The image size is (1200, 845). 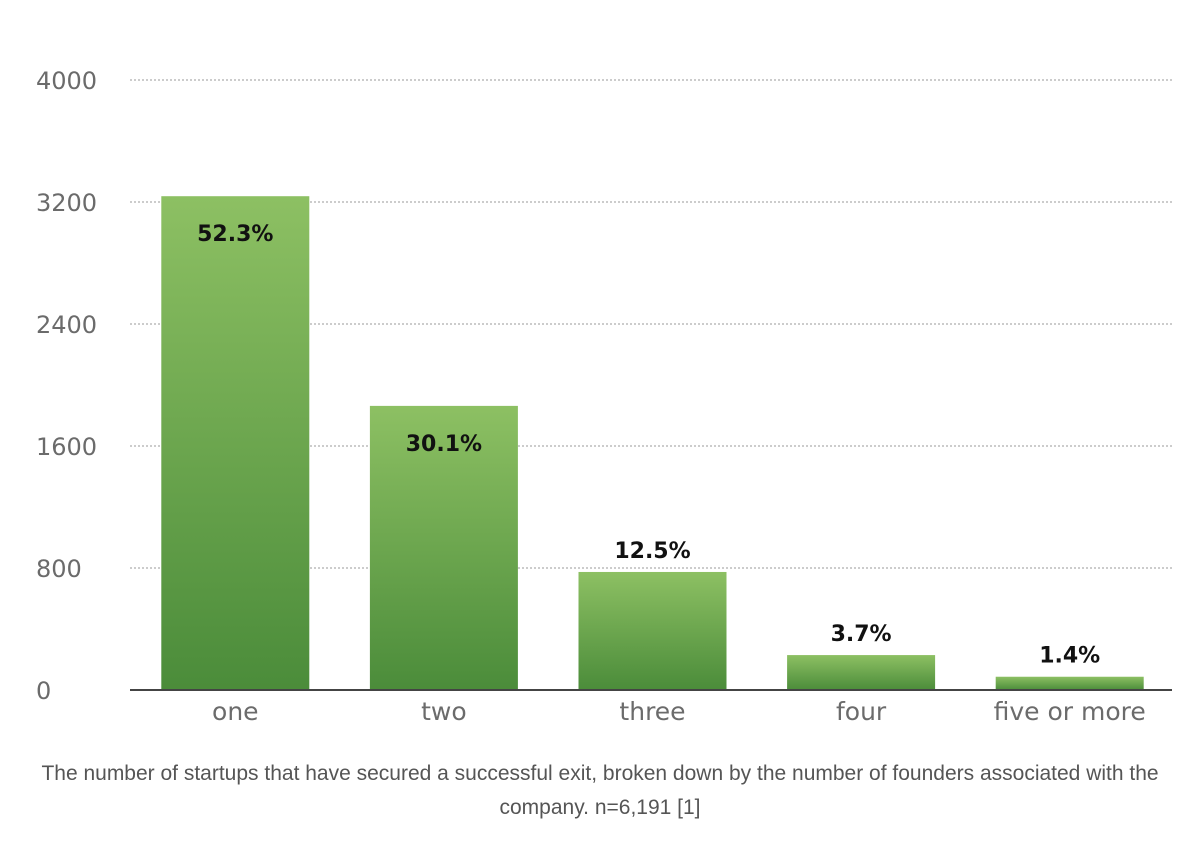 I want to click on y-tick-label: 1600, so click(x=66, y=447).